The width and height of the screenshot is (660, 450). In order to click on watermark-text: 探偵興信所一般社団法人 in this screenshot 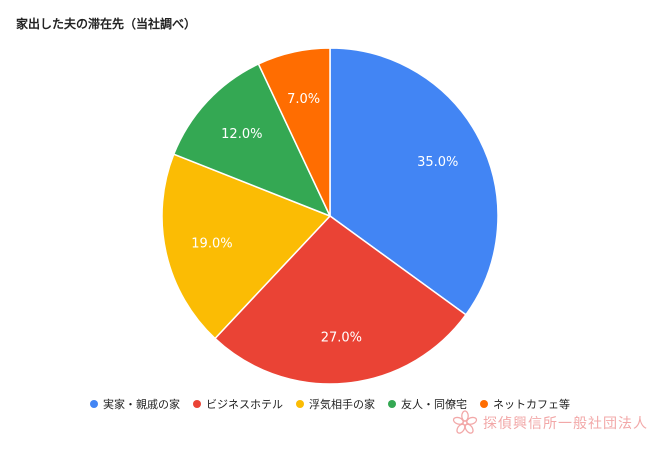, I will do `click(565, 424)`.